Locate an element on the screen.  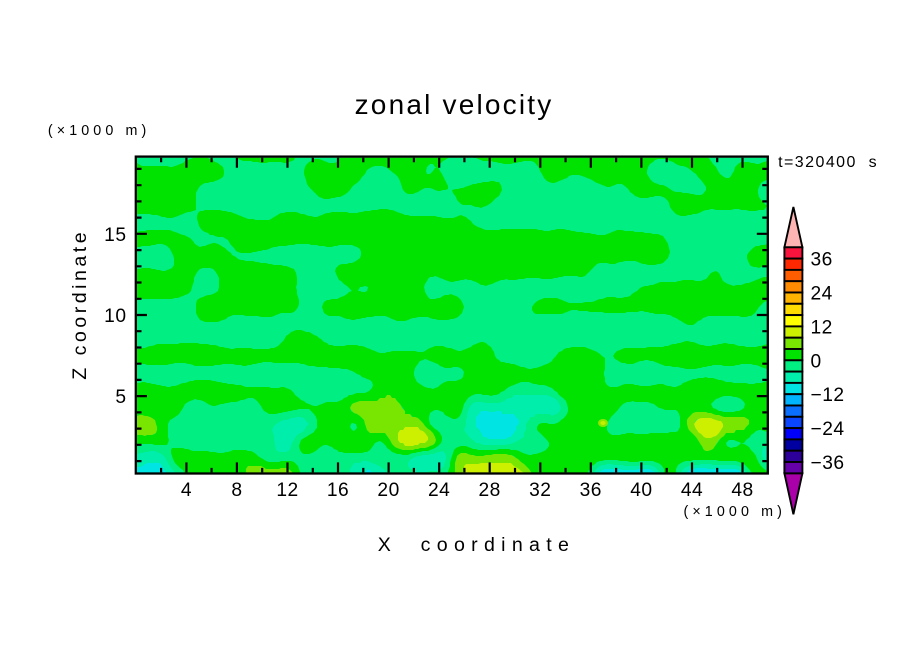
svg-text: 32 is located at coordinates (540, 490).